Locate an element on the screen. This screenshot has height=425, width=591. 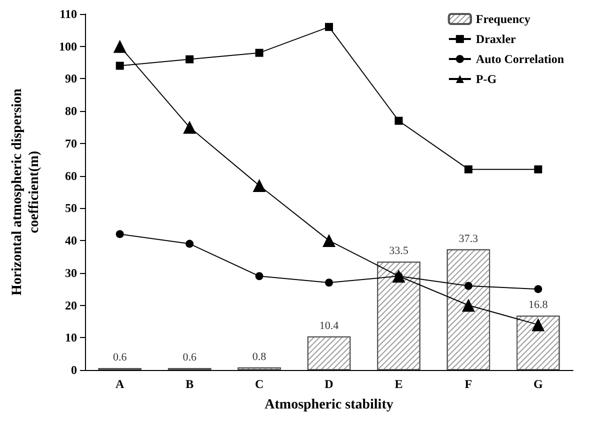
y-tick-label: 80 is located at coordinates (71, 111).